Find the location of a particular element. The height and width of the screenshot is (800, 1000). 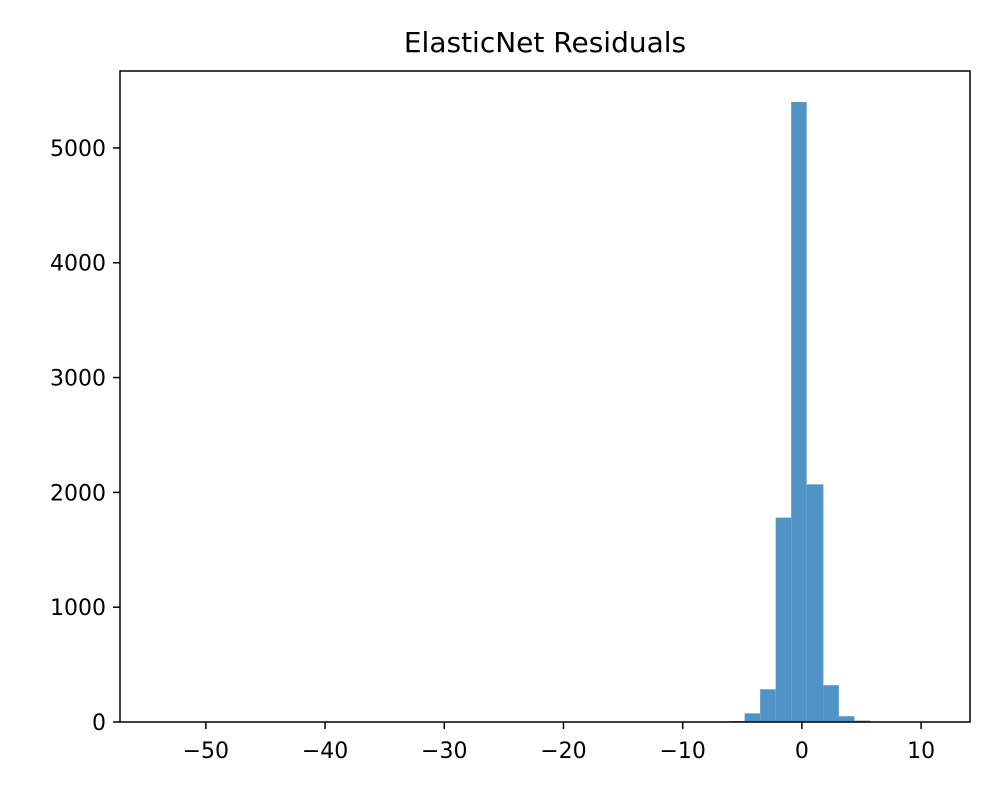

y-tick-label: 3000 is located at coordinates (78, 379).